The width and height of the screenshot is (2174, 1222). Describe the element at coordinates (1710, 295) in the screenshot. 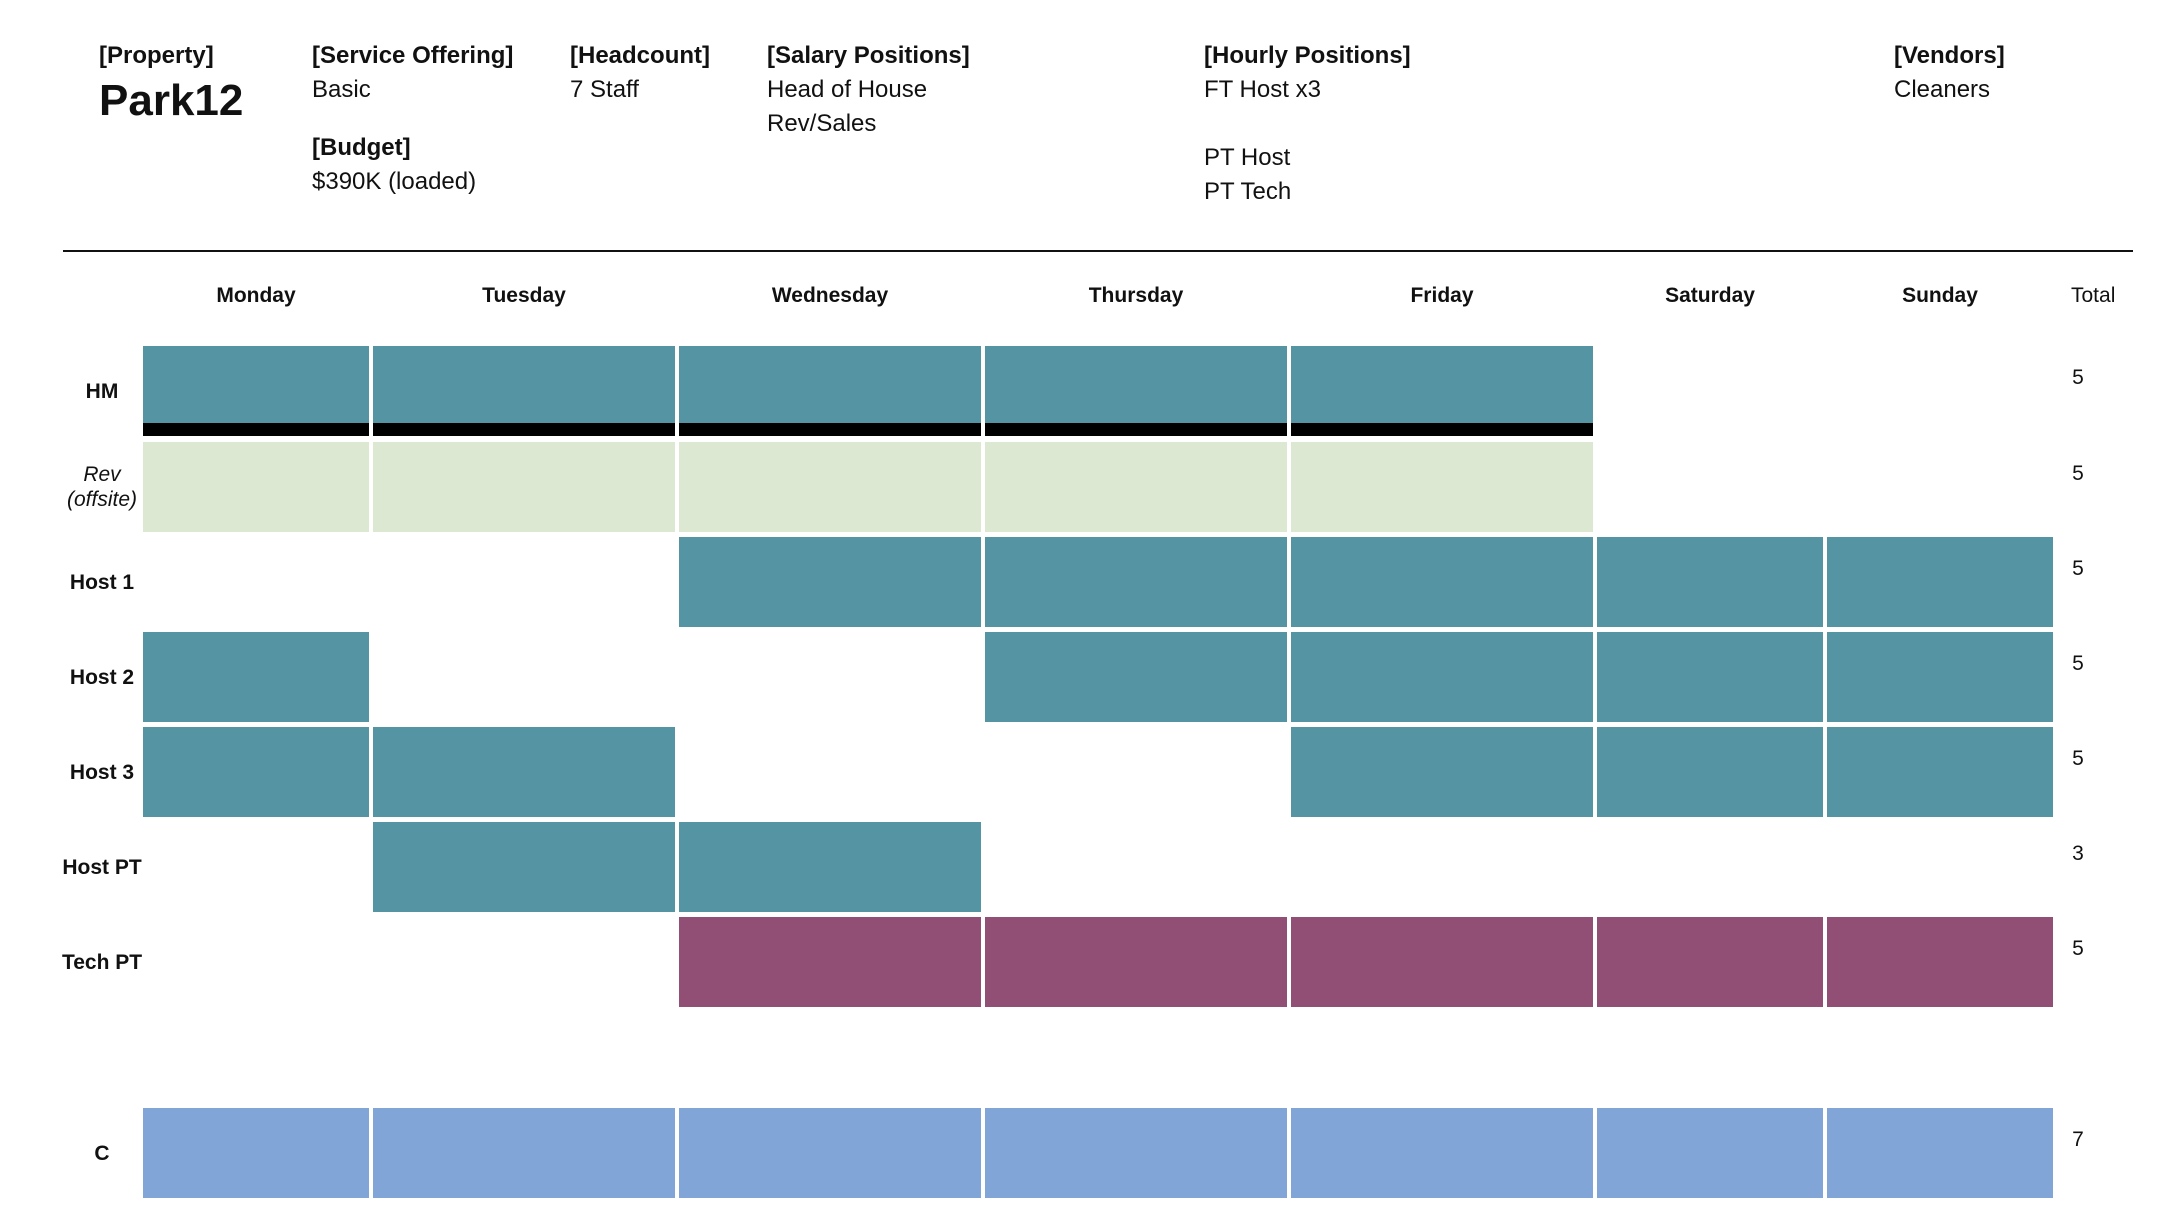

I see `day-header-saturday: Saturday` at that location.